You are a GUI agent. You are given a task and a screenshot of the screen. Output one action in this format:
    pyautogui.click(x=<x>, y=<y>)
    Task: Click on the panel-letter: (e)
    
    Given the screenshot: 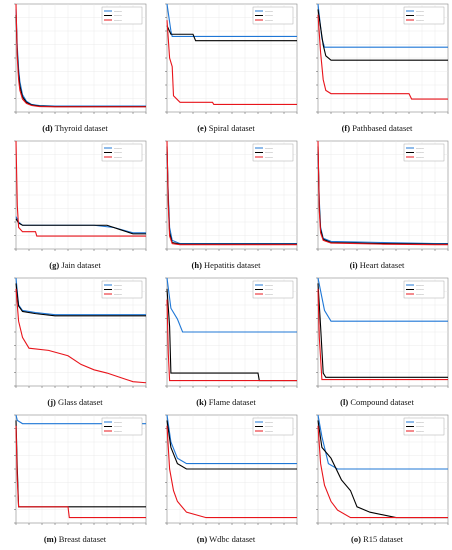 What is the action you would take?
    pyautogui.click(x=202, y=128)
    